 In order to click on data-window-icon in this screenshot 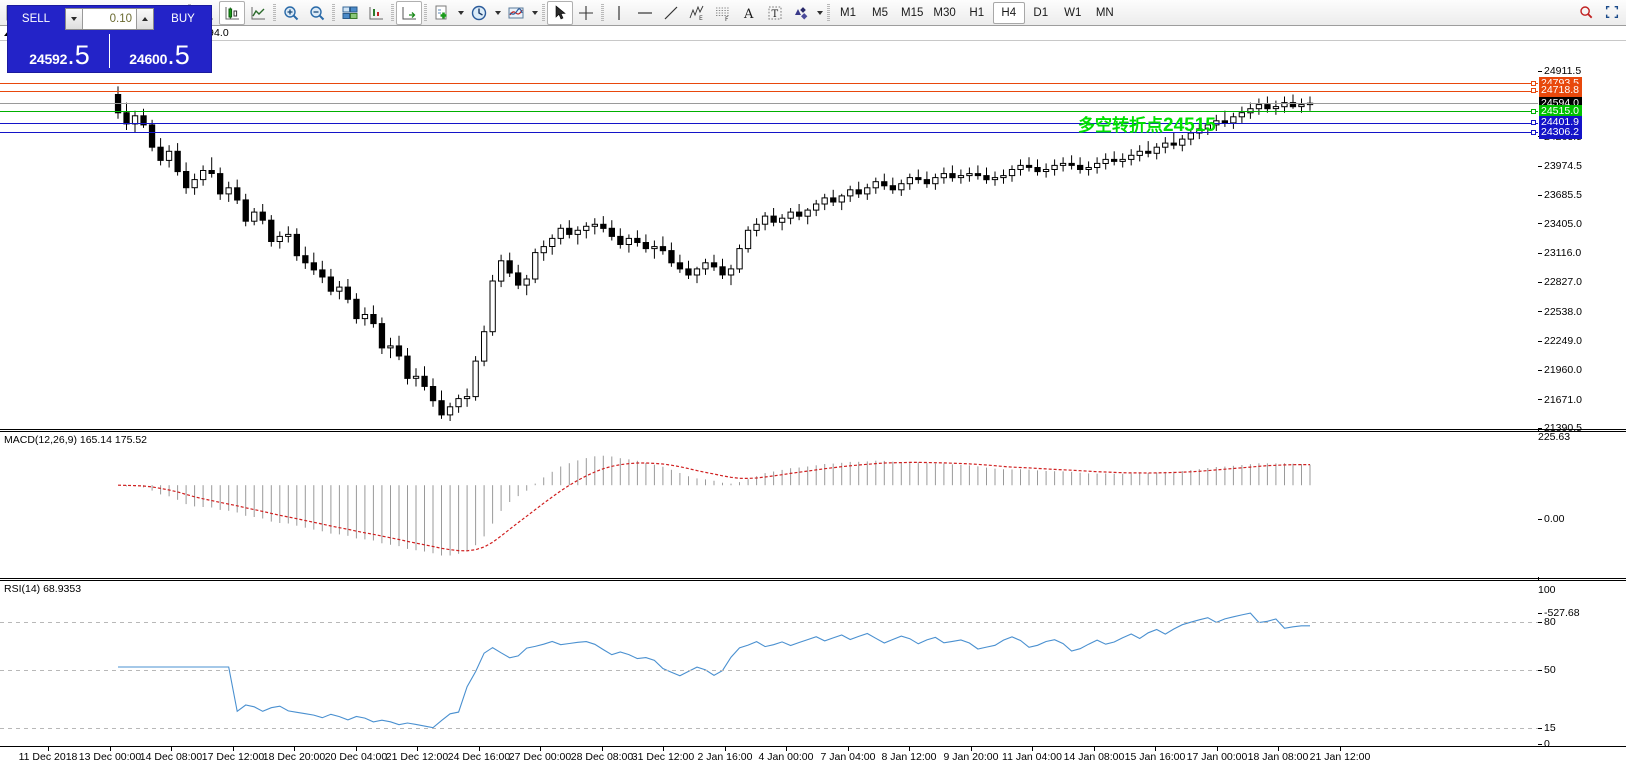, I will do `click(376, 13)`.